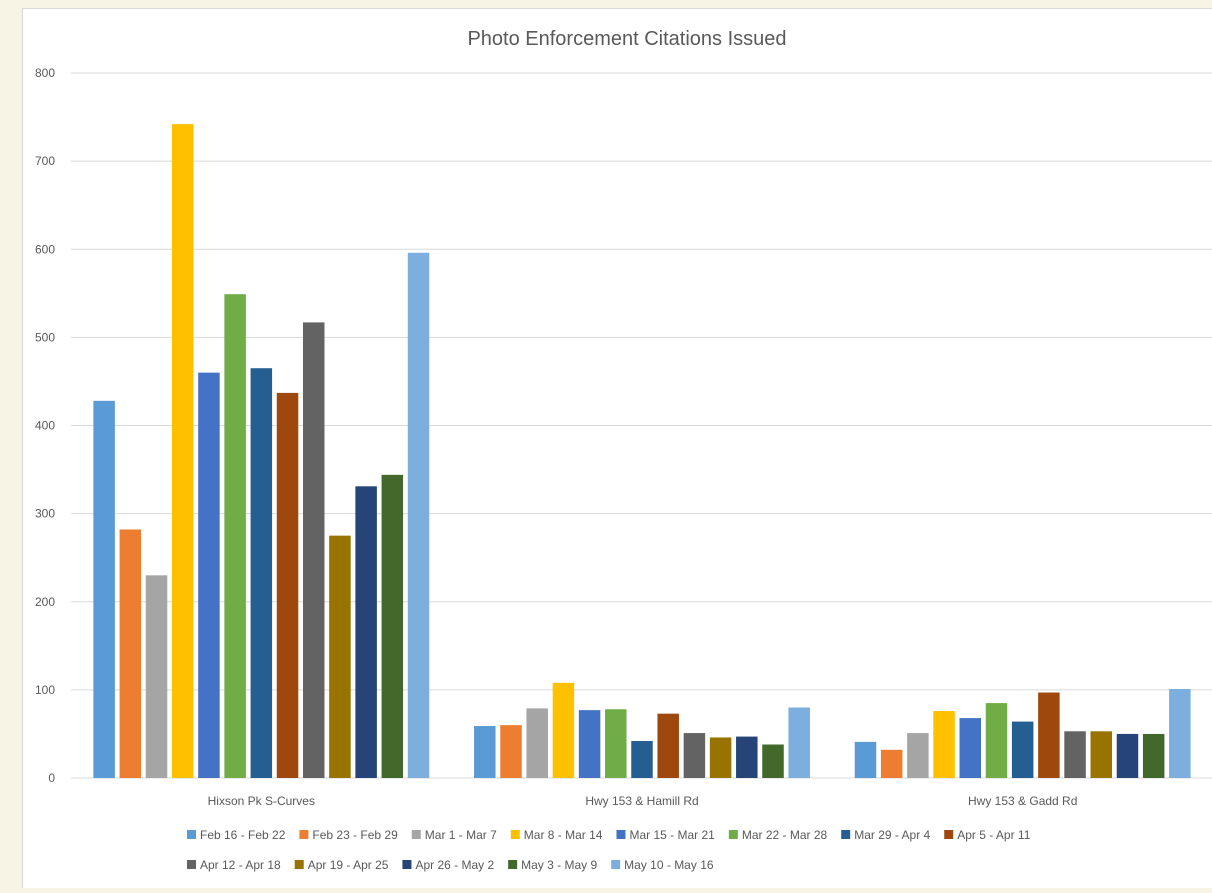 The image size is (1212, 893). What do you see at coordinates (45, 249) in the screenshot?
I see `y-tick-label: 600` at bounding box center [45, 249].